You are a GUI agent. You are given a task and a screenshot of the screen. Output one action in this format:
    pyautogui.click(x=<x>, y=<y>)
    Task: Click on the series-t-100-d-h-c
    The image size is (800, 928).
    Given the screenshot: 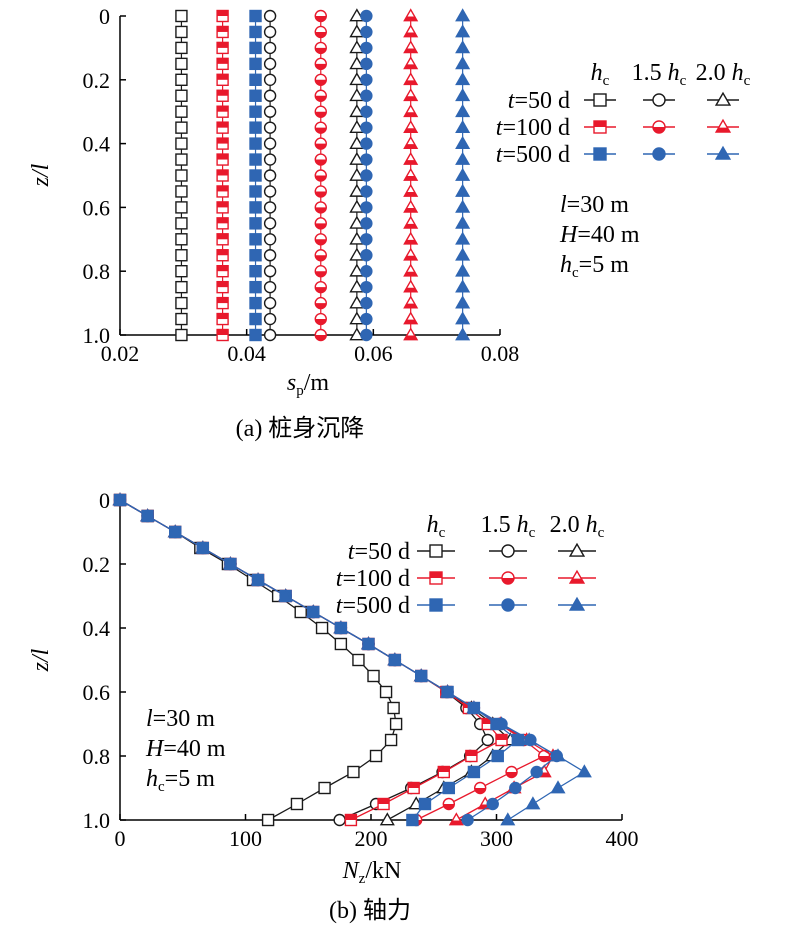 What is the action you would take?
    pyautogui.click(x=222, y=175)
    